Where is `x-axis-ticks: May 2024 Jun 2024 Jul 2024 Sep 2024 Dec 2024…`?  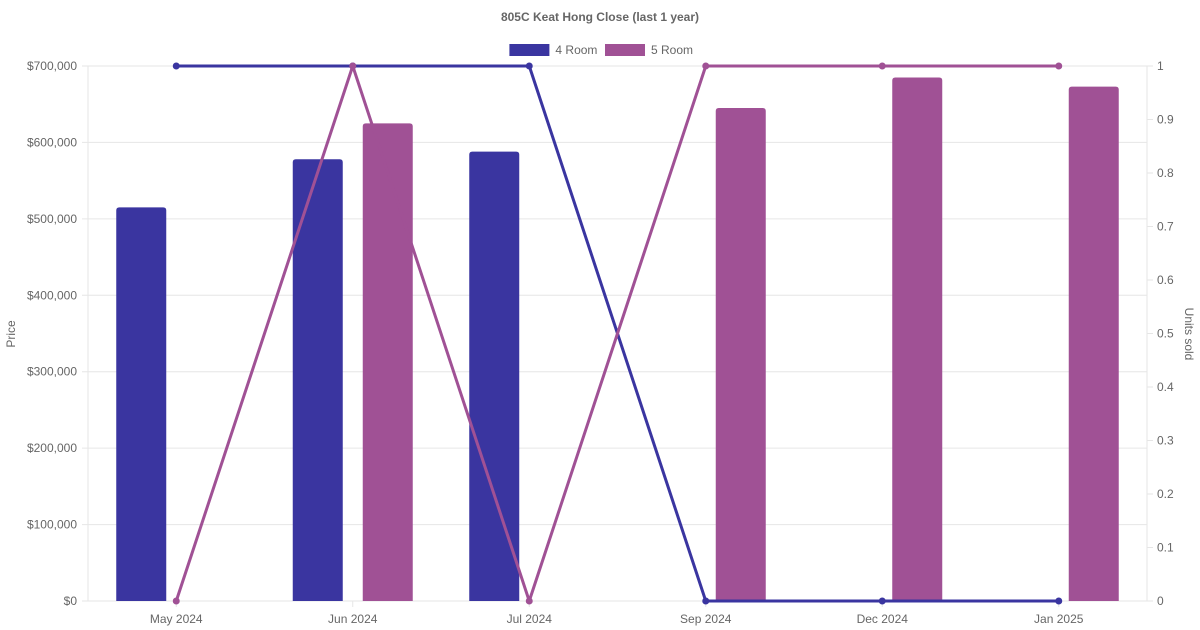 x-axis-ticks: May 2024 Jun 2024 Jul 2024 Sep 2024 Dec 2024… is located at coordinates (617, 619).